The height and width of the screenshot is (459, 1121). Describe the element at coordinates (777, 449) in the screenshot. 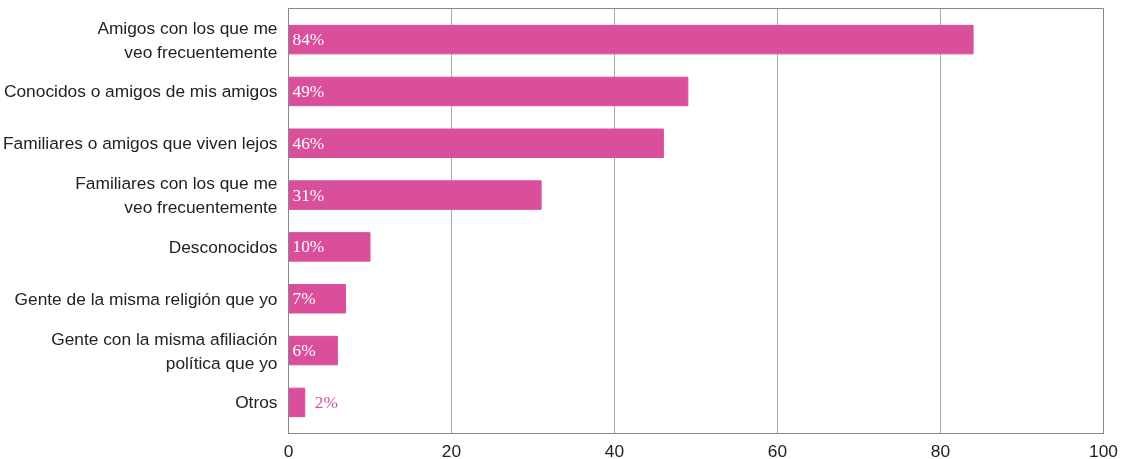

I see `x-tick-label: 60` at that location.